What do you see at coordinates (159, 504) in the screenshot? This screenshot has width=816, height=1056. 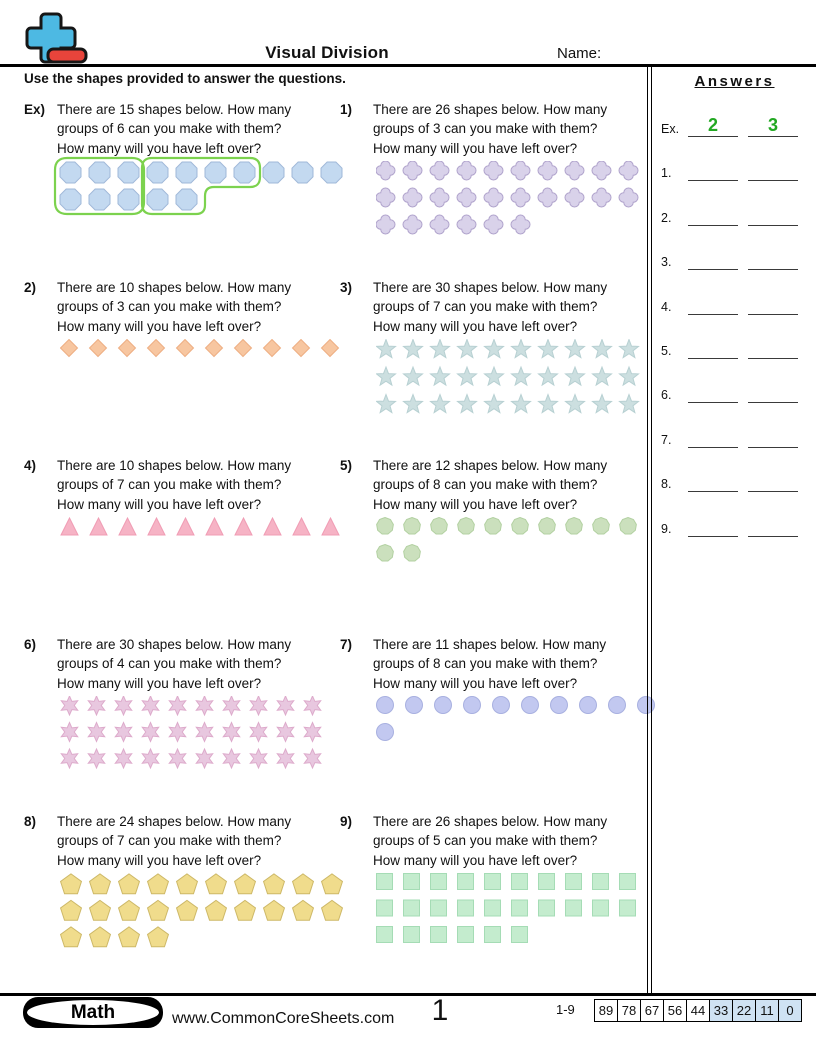 I see `problem-4-line-3: How many will you have left over?` at bounding box center [159, 504].